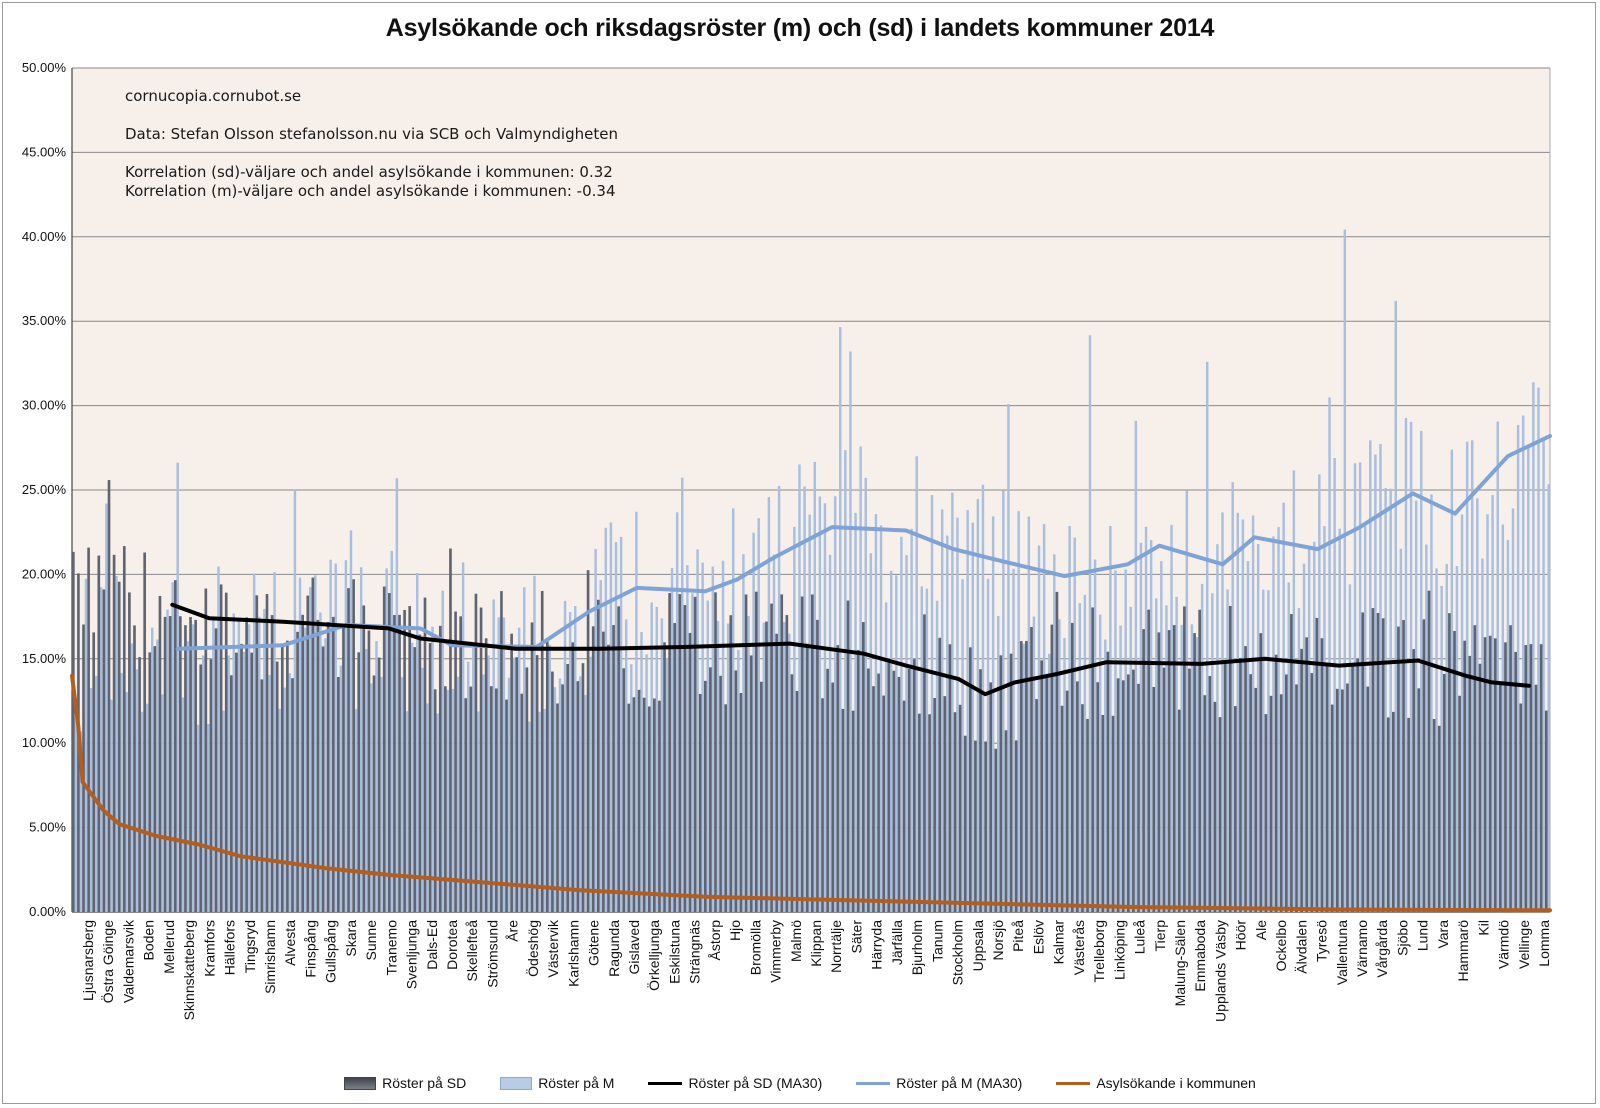 This screenshot has width=1600, height=1108. What do you see at coordinates (1423, 935) in the screenshot?
I see `x-tick-label: Lund` at bounding box center [1423, 935].